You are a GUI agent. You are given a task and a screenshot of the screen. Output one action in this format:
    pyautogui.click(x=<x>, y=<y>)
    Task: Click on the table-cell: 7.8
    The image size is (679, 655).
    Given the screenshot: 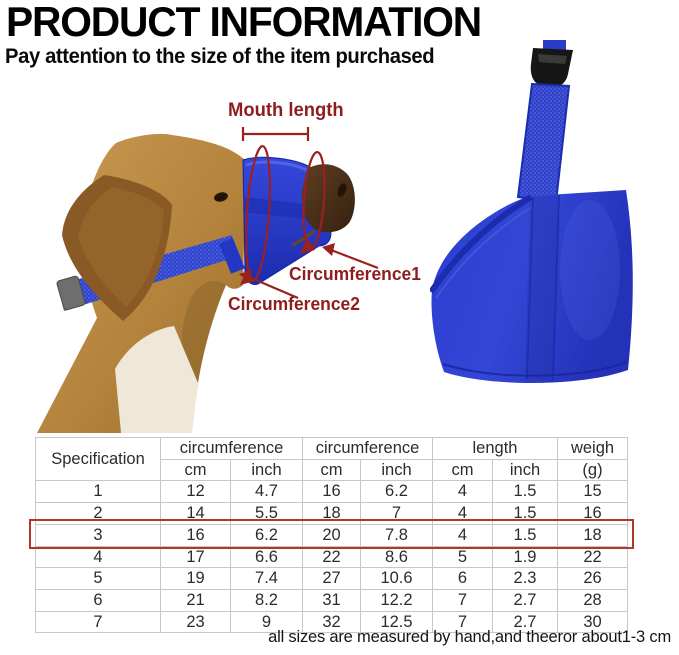 What is the action you would take?
    pyautogui.click(x=396, y=535)
    